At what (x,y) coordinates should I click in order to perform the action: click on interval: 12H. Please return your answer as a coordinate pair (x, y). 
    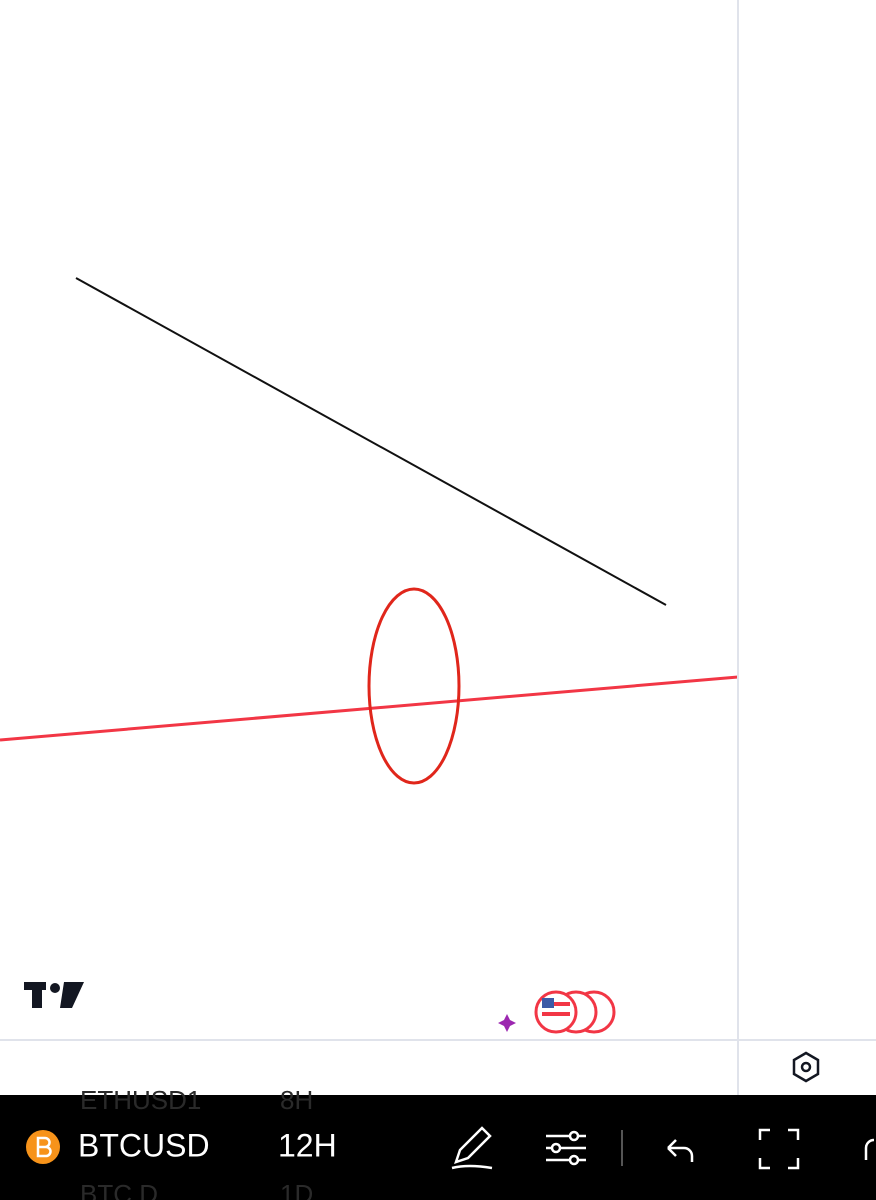
    Looking at the image, I should click on (307, 1145).